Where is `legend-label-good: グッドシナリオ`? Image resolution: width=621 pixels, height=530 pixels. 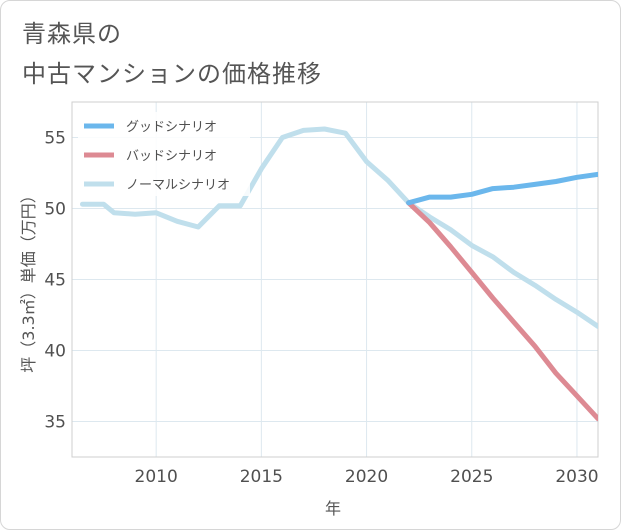 legend-label-good: グッドシナリオ is located at coordinates (171, 127).